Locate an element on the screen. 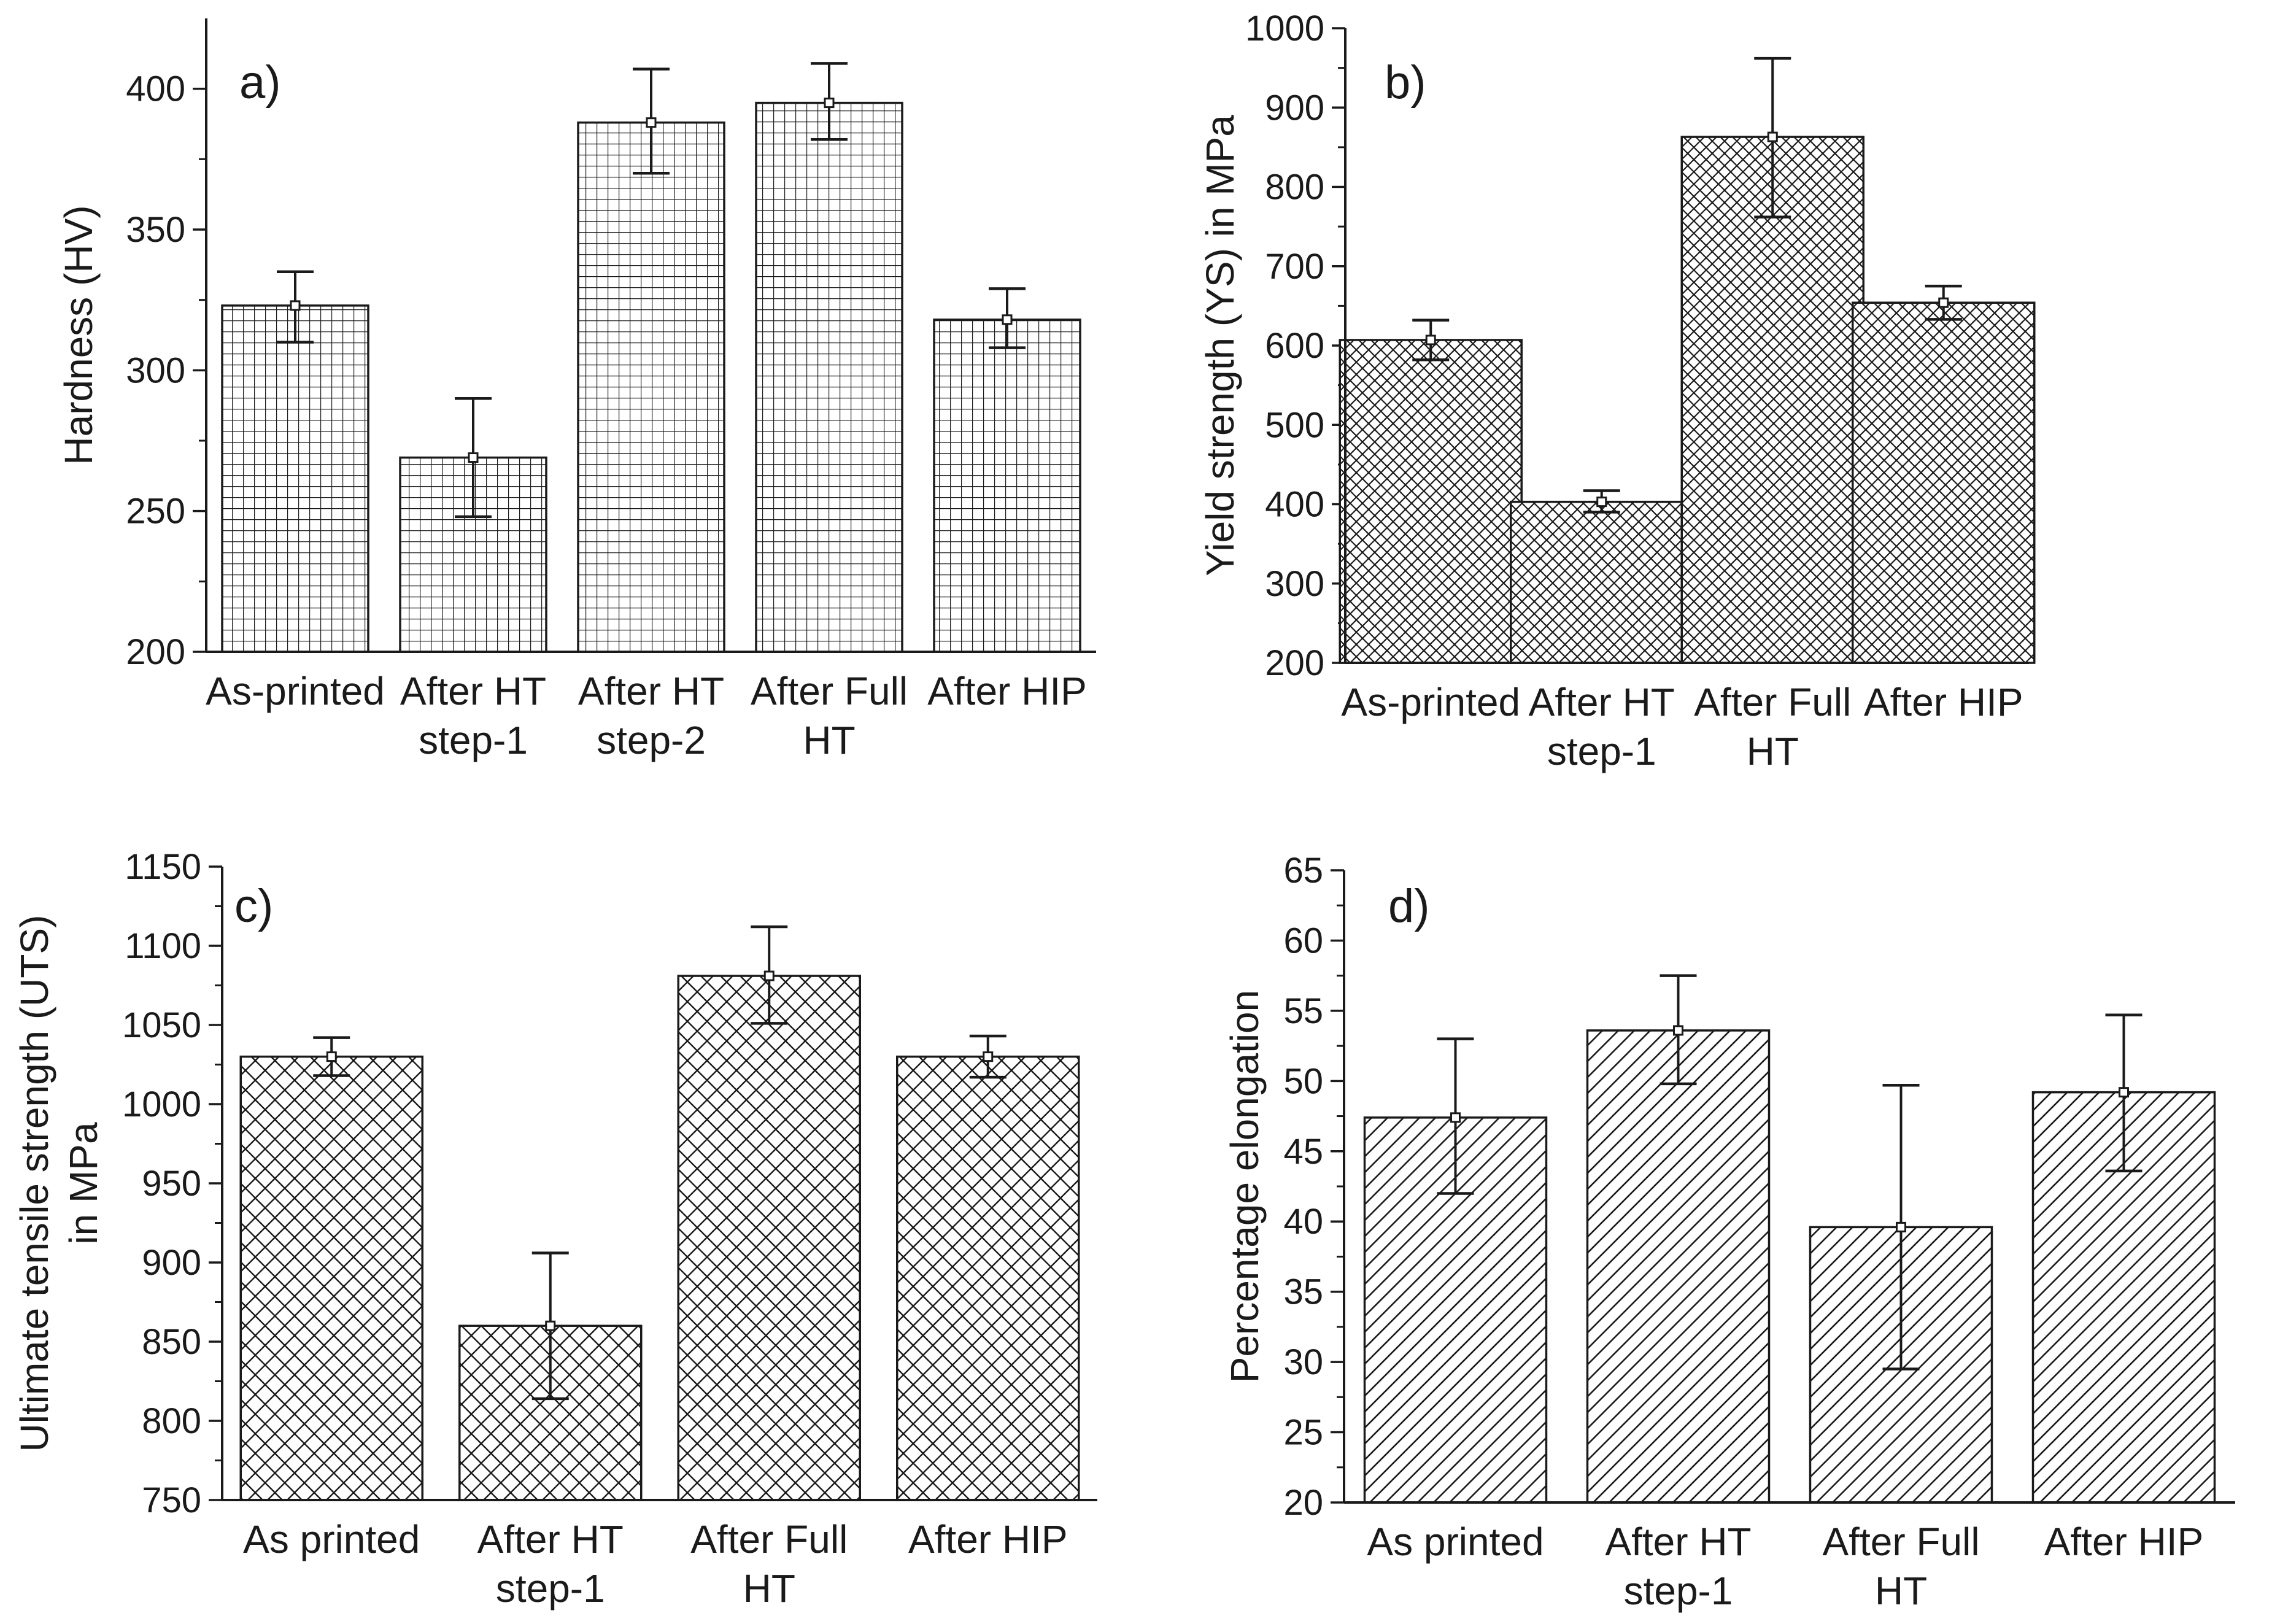  panel-label: d) is located at coordinates (1409, 906).